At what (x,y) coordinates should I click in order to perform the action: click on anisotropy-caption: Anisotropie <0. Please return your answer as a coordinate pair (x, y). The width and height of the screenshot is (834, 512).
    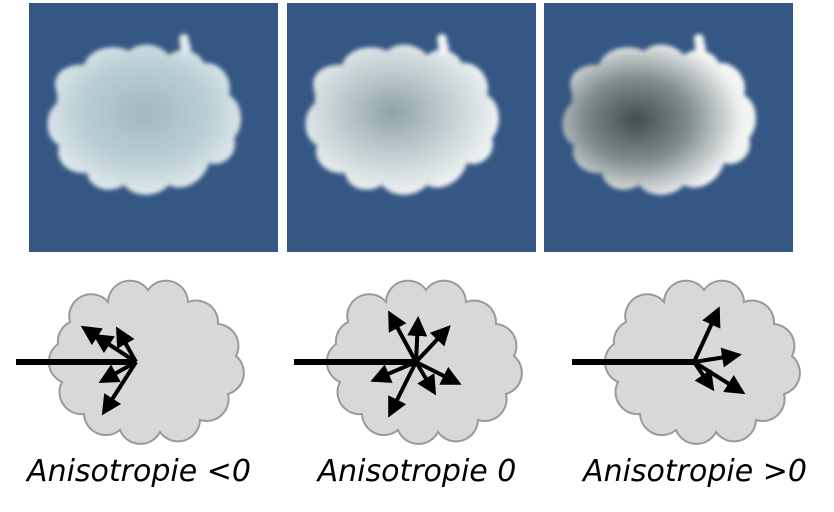
    Looking at the image, I should click on (139, 471).